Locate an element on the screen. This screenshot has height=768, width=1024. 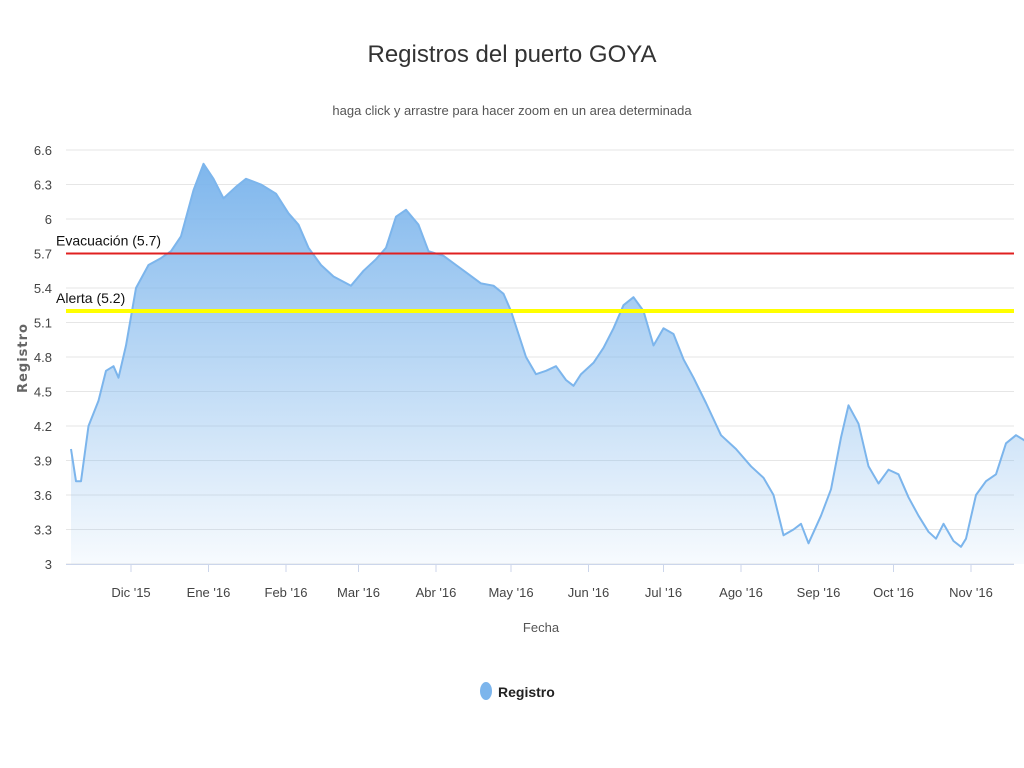
x-tick-label: Feb '16 is located at coordinates (286, 592).